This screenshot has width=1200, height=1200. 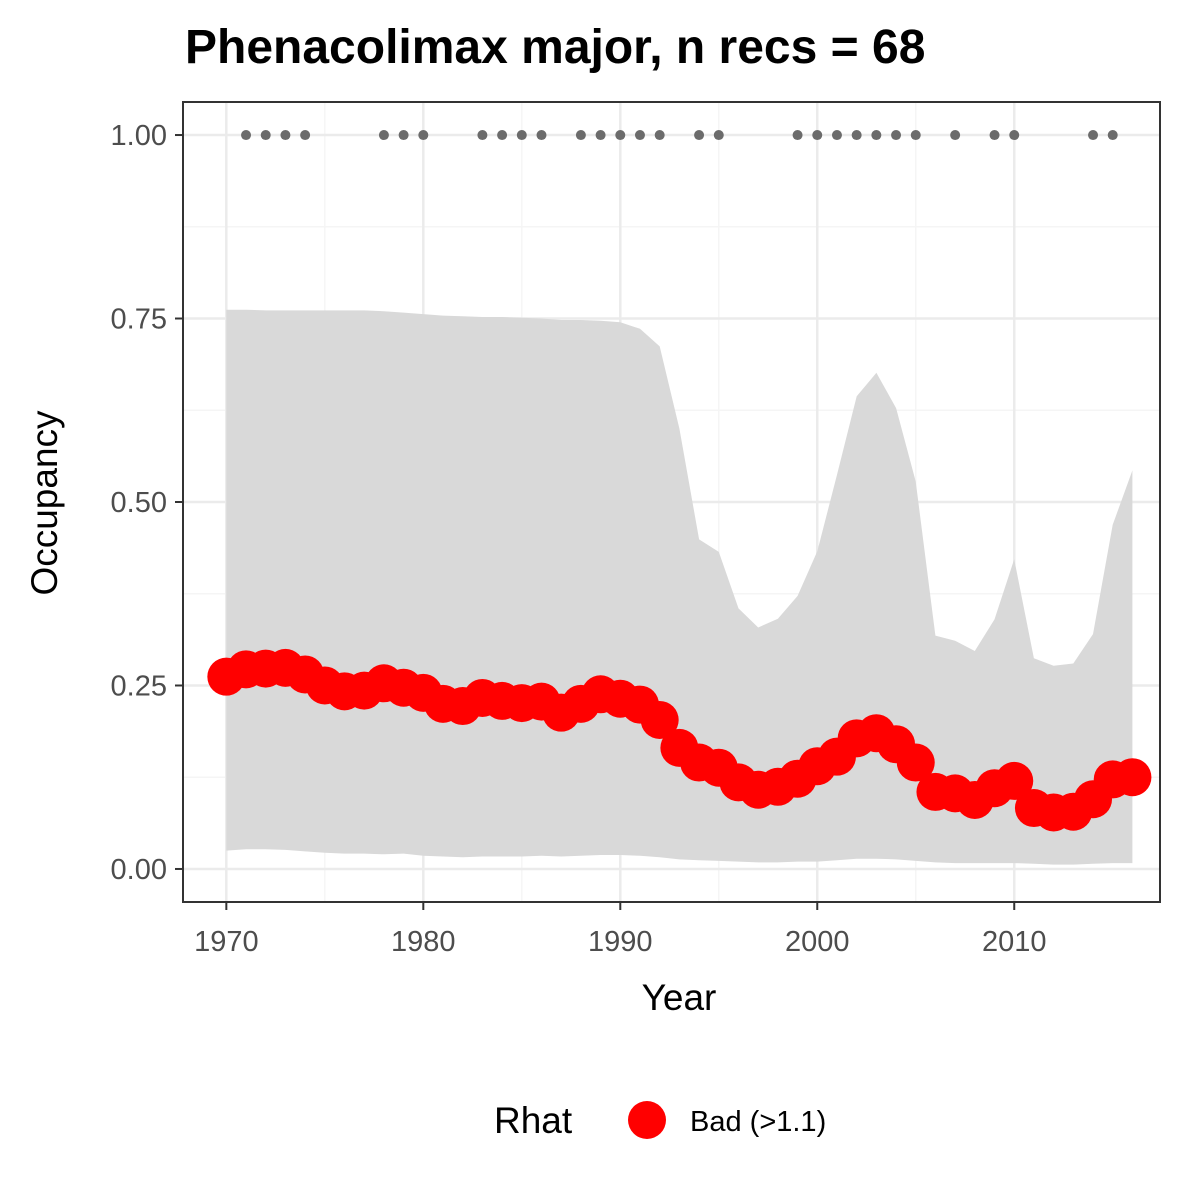 What do you see at coordinates (139, 686) in the screenshot?
I see `y-tick-label: 0.25` at bounding box center [139, 686].